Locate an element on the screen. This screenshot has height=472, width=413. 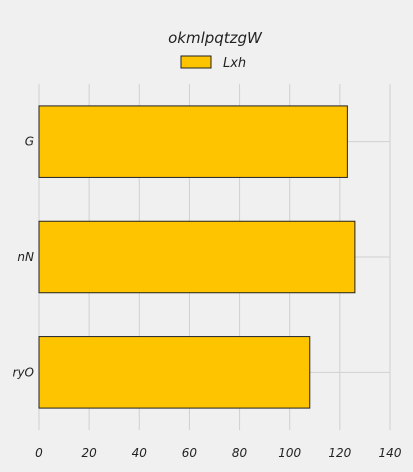
x-tick-label: 80 is located at coordinates (240, 453).